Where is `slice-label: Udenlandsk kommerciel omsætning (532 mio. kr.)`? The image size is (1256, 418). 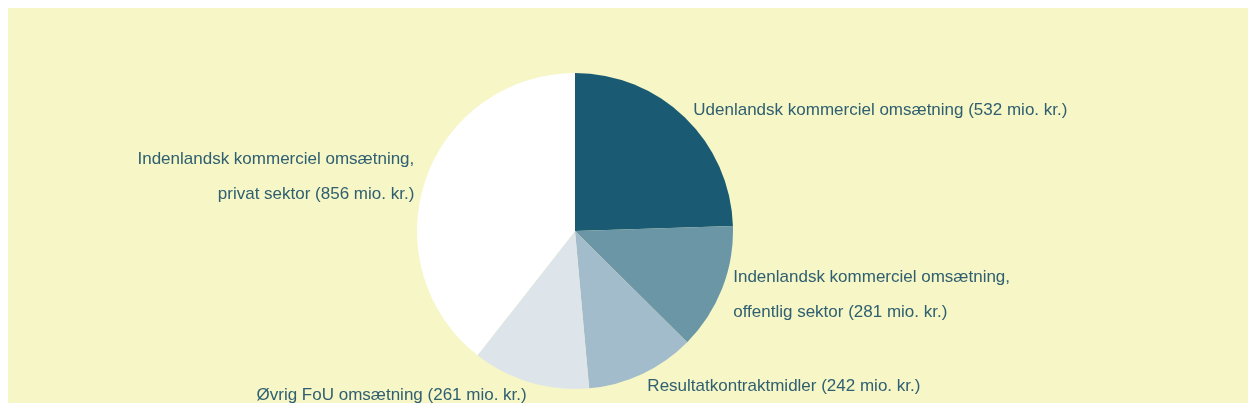 slice-label: Udenlandsk kommerciel omsætning (532 mio. kr.) is located at coordinates (880, 109).